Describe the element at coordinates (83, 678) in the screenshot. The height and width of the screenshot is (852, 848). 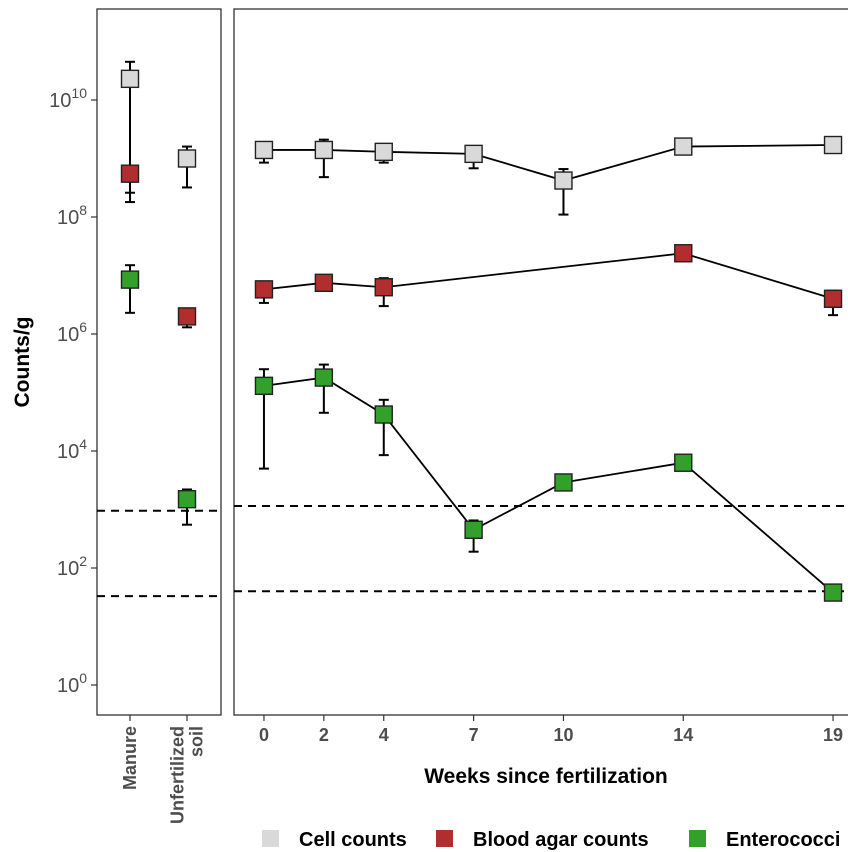
I see `y-tick-exponent: 0` at that location.